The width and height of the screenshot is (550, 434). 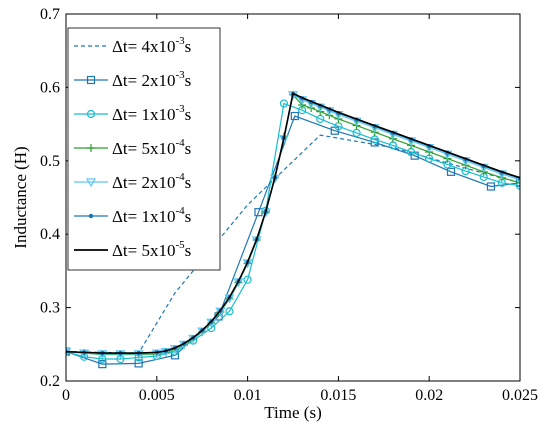 I want to click on legend-entry-0: Δt= 4x10-3s, so click(x=132, y=45).